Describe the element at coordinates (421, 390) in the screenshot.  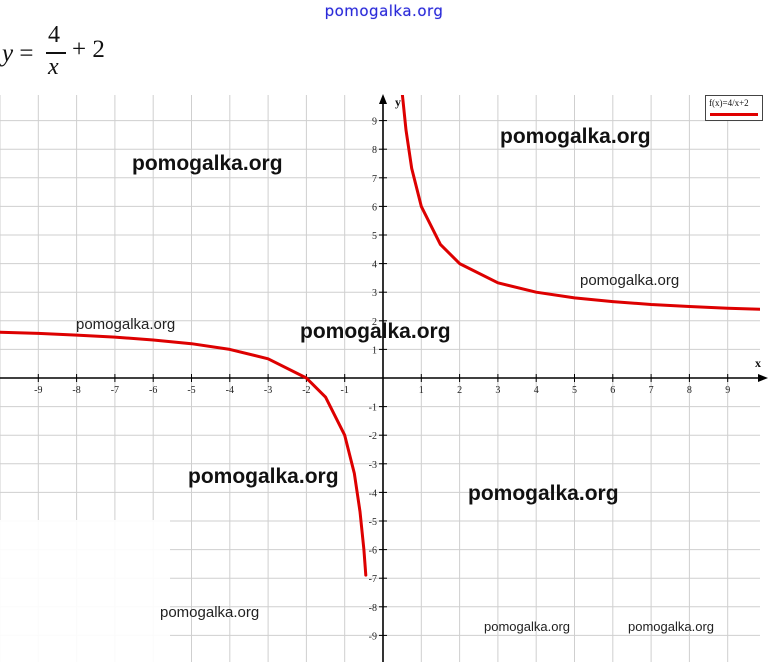
I see `x-tick-label: 1` at that location.